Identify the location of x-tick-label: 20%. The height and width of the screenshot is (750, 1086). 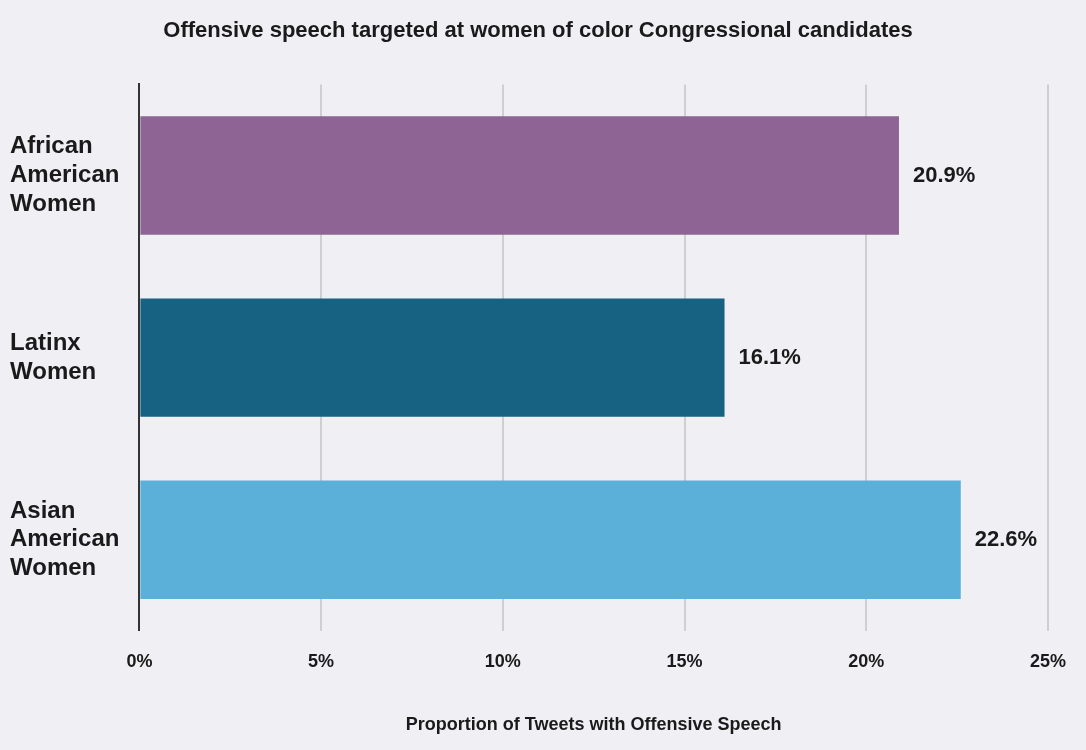
(866, 660).